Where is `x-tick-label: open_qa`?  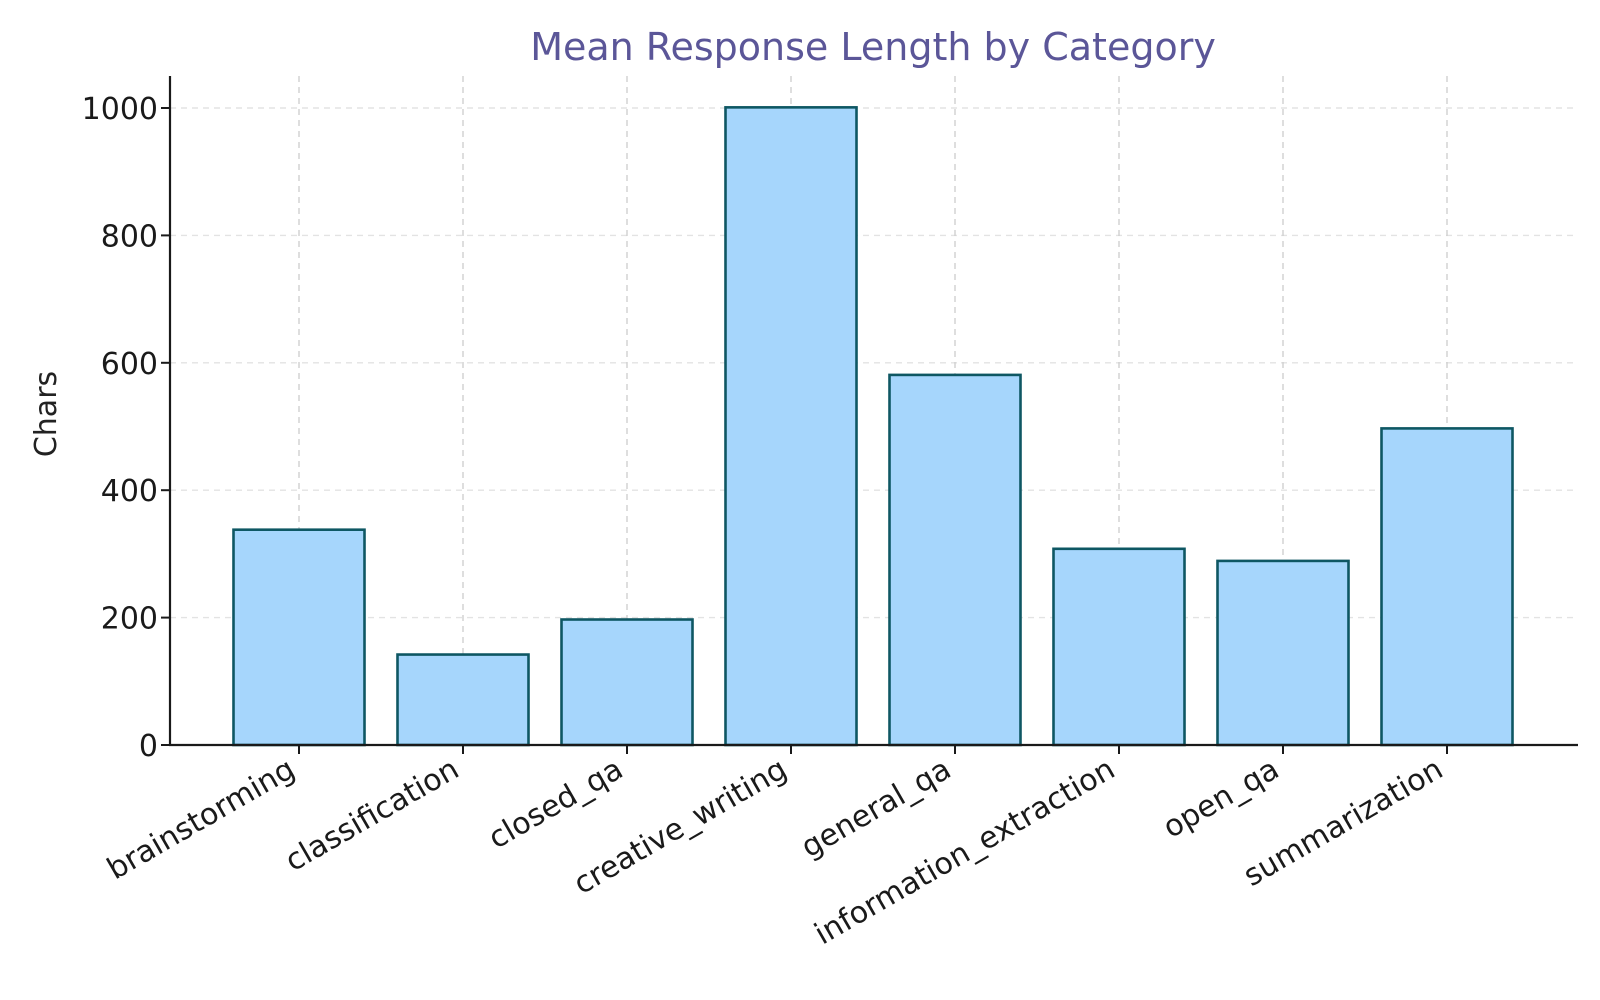 x-tick-label: open_qa is located at coordinates (1221, 799).